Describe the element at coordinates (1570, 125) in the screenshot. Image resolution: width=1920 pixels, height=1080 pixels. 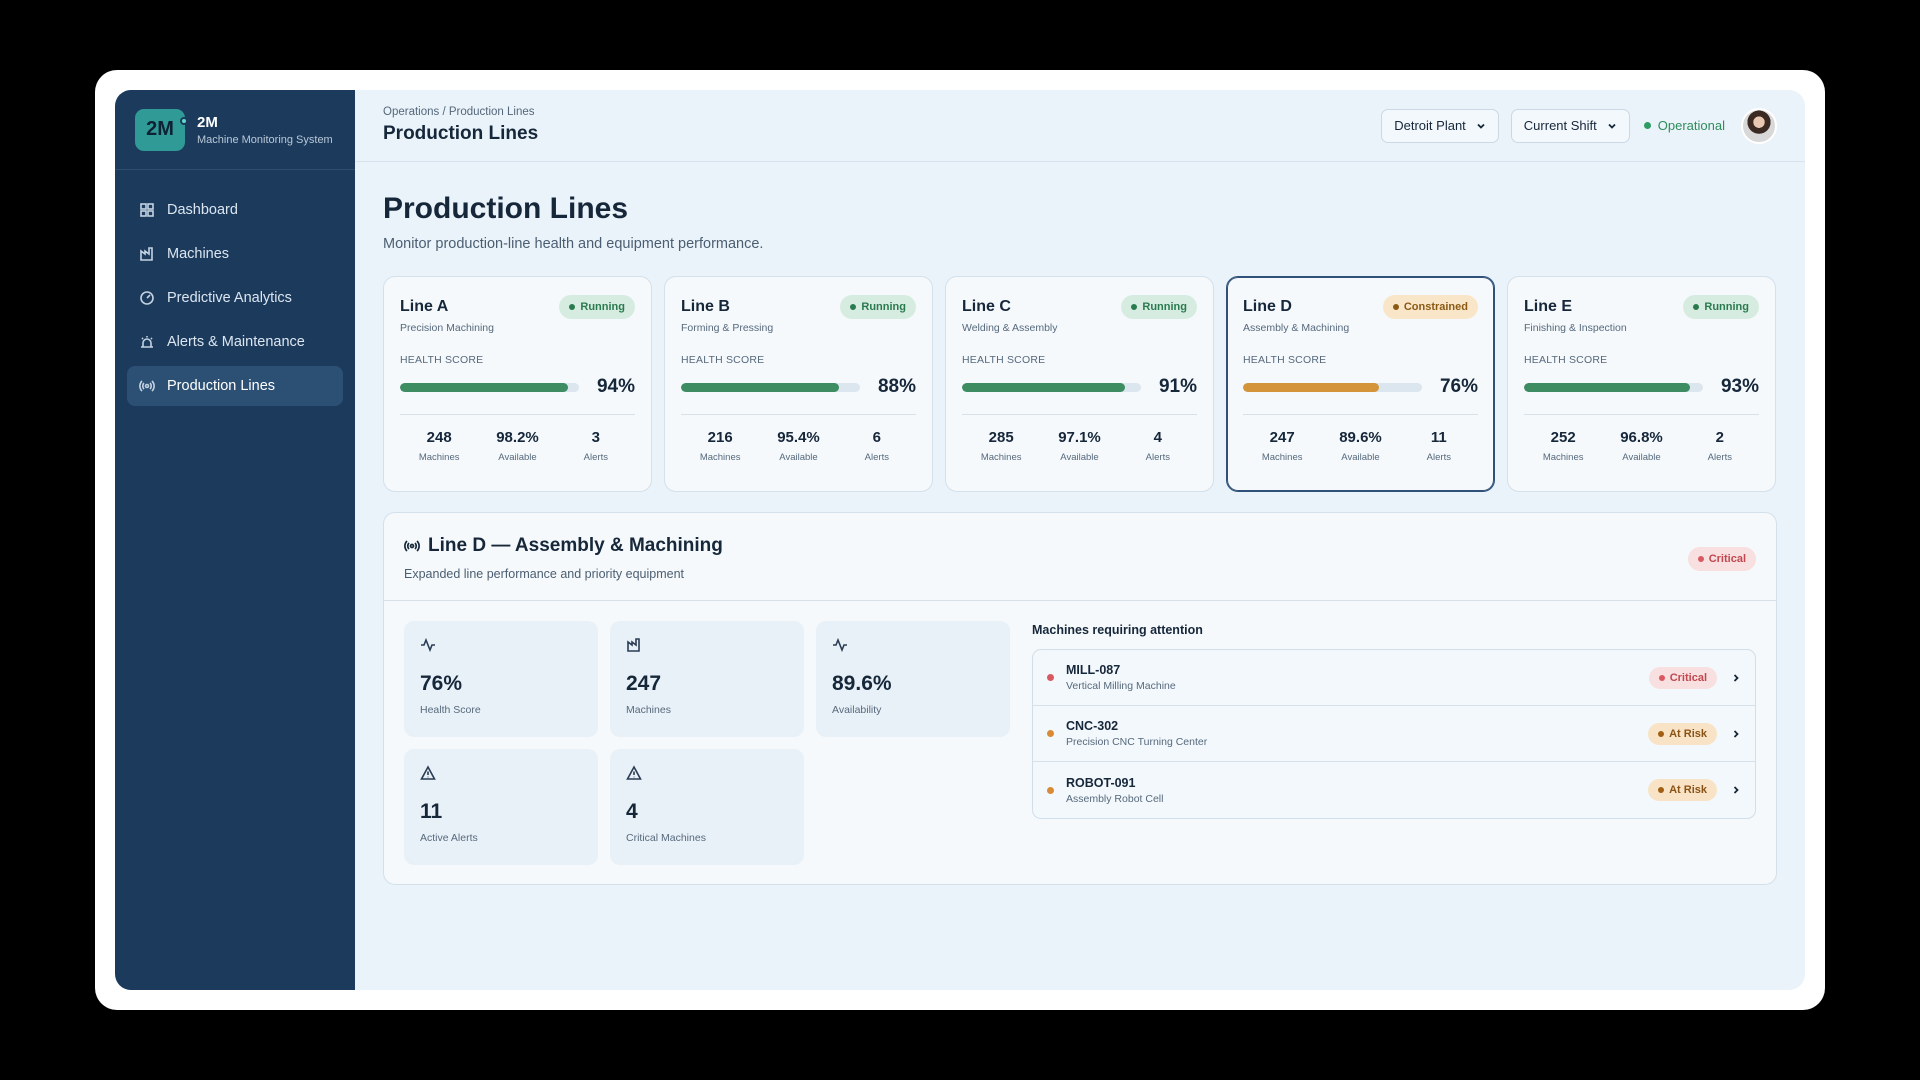
I see `shift-select: Current Shift` at that location.